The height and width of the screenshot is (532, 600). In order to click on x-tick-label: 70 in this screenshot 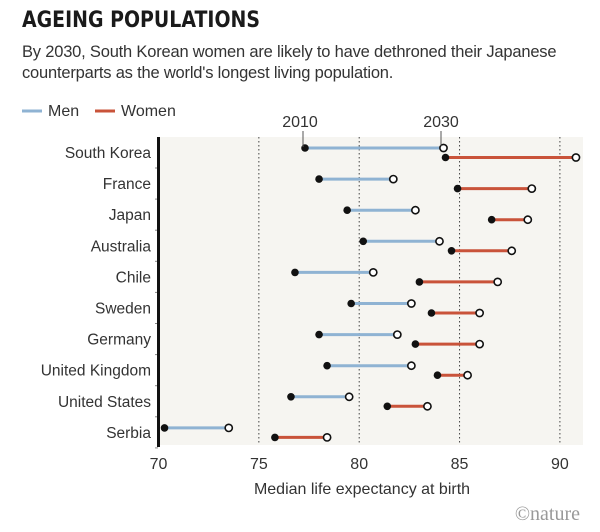, I will do `click(159, 464)`.